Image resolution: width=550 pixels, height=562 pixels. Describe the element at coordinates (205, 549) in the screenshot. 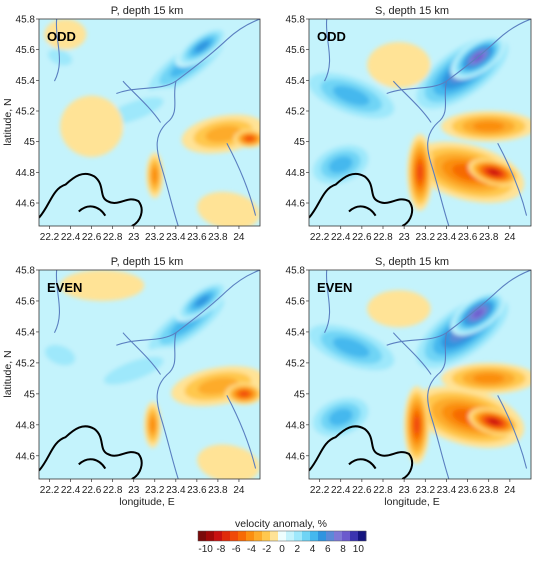

I see `colorbar-tick-label: -10` at that location.